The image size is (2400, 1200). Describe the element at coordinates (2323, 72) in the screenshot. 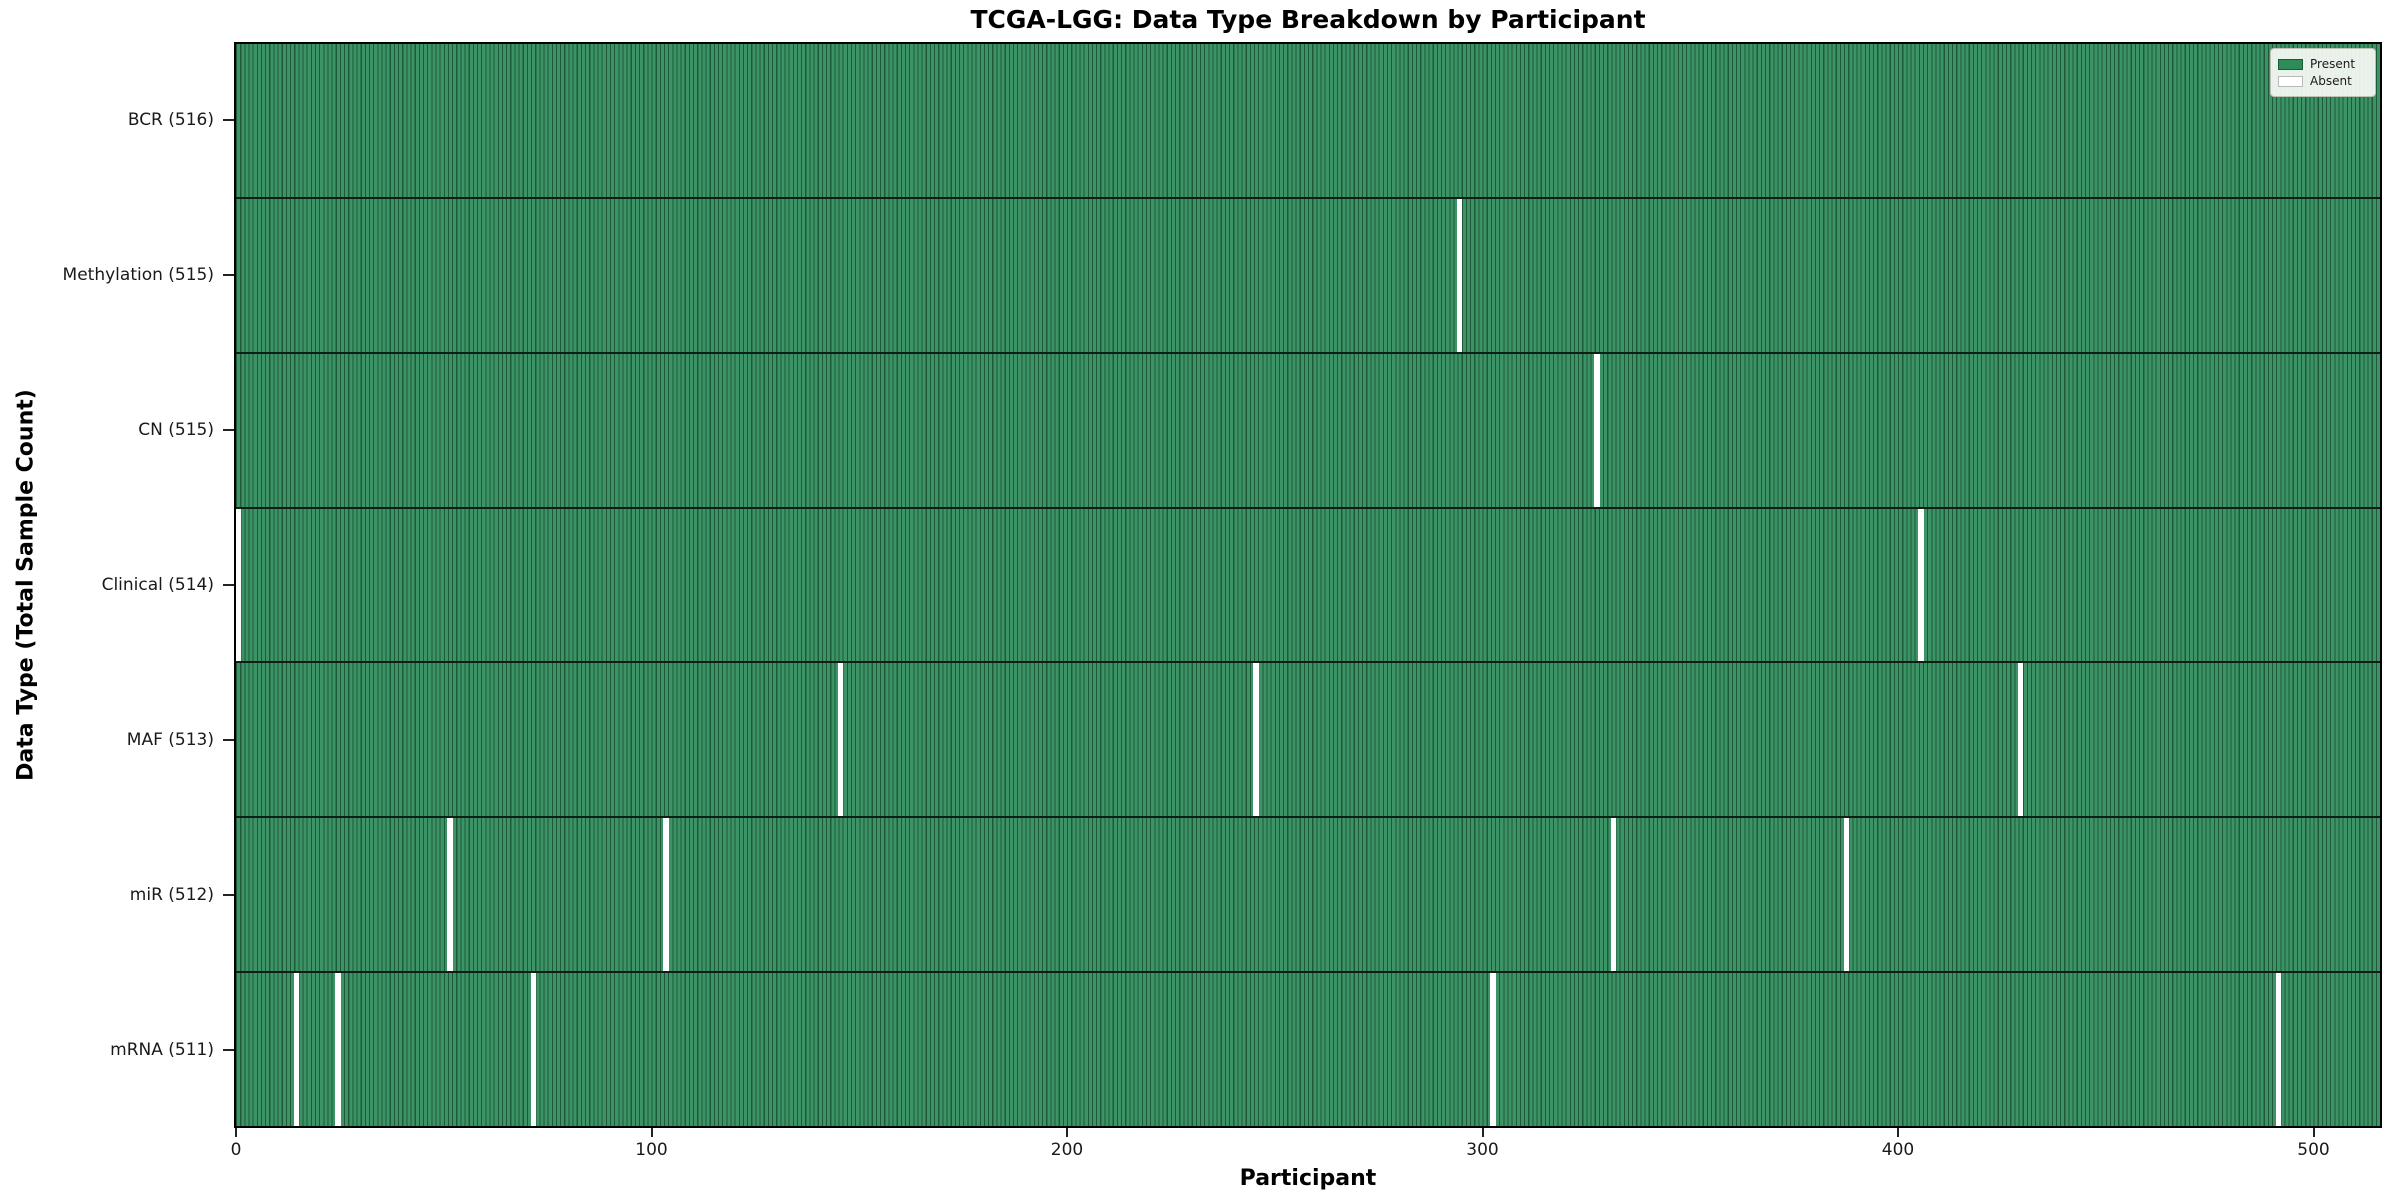

I see `legend: Present Absent` at that location.